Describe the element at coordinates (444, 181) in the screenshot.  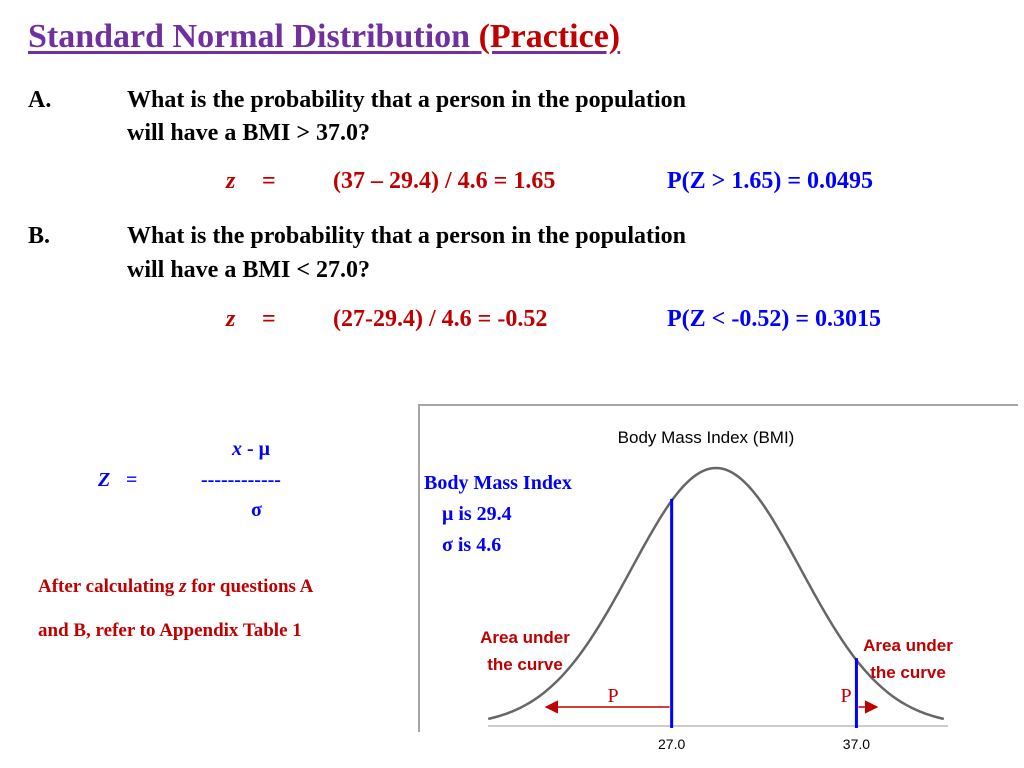
I see `question-a-calculation: (37 – 29.4) / 4.6 = 1.65` at that location.